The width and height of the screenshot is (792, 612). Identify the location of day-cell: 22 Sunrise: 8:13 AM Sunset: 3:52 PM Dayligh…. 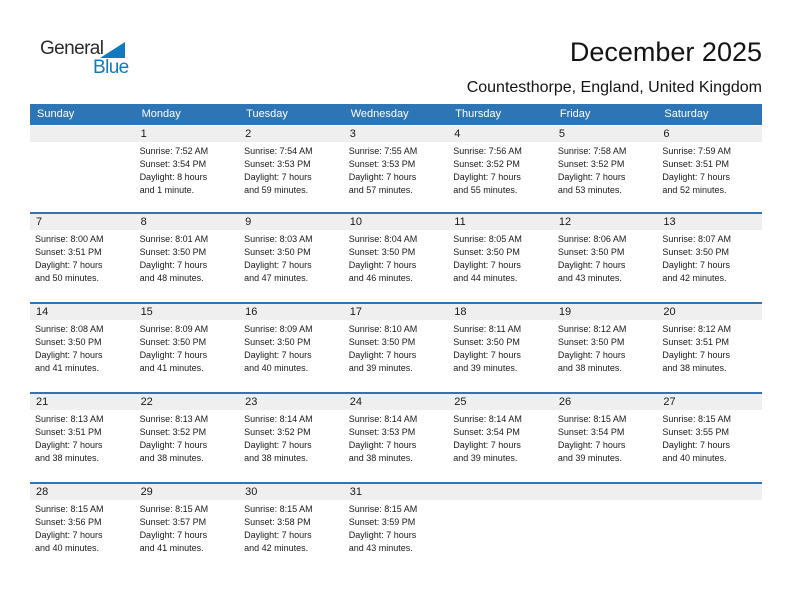
(187, 438).